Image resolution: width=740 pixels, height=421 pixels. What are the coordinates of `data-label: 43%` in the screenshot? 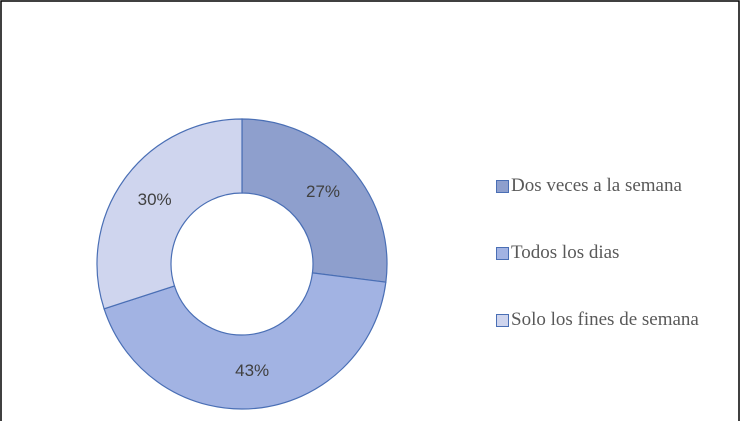 It's located at (252, 370).